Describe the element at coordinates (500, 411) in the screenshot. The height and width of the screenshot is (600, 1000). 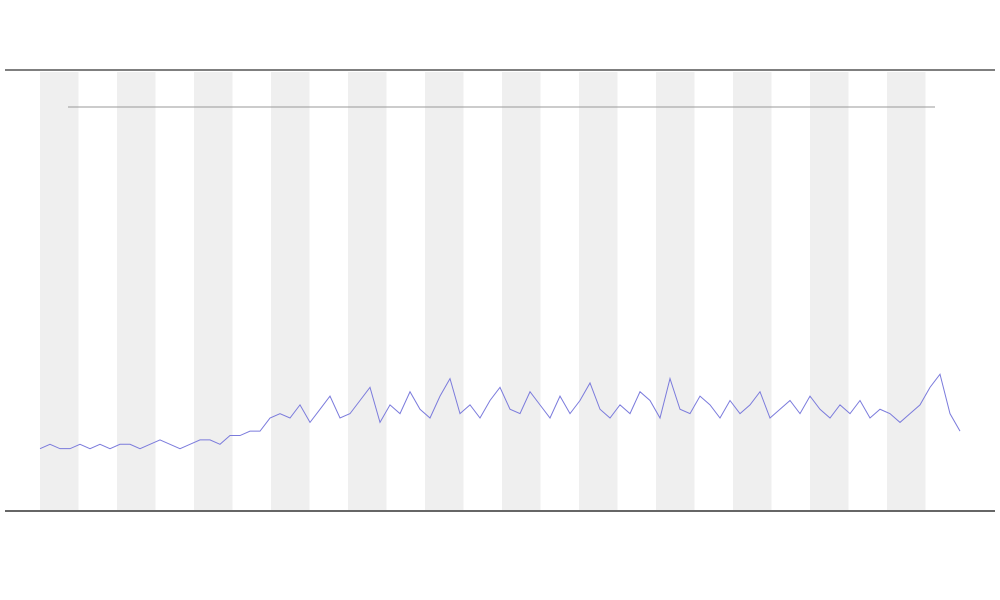
I see `data-line` at that location.